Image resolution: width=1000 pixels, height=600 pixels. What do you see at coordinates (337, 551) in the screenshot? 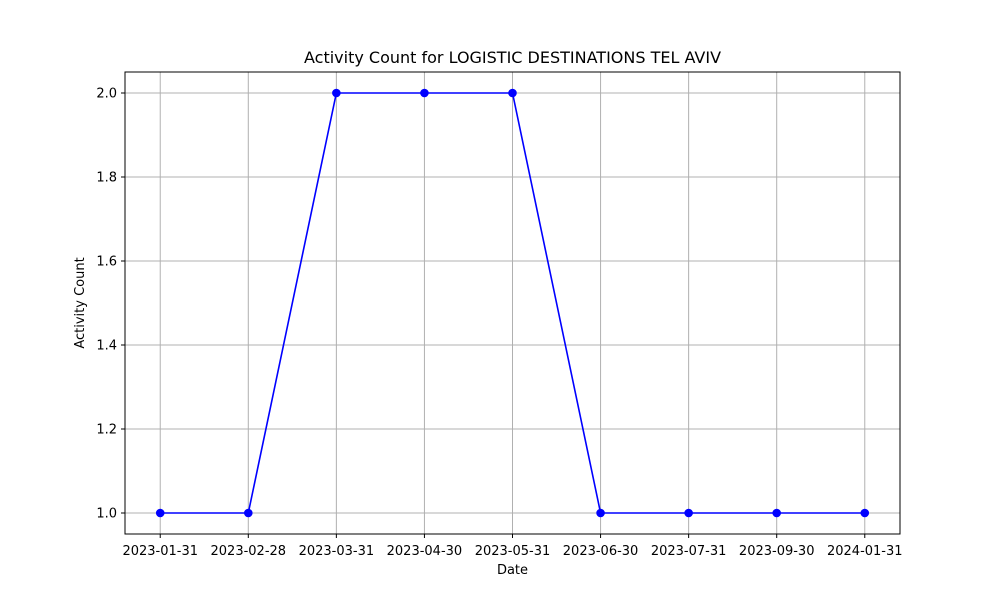
I see `x-tick-label: 2023-03-31` at bounding box center [337, 551].